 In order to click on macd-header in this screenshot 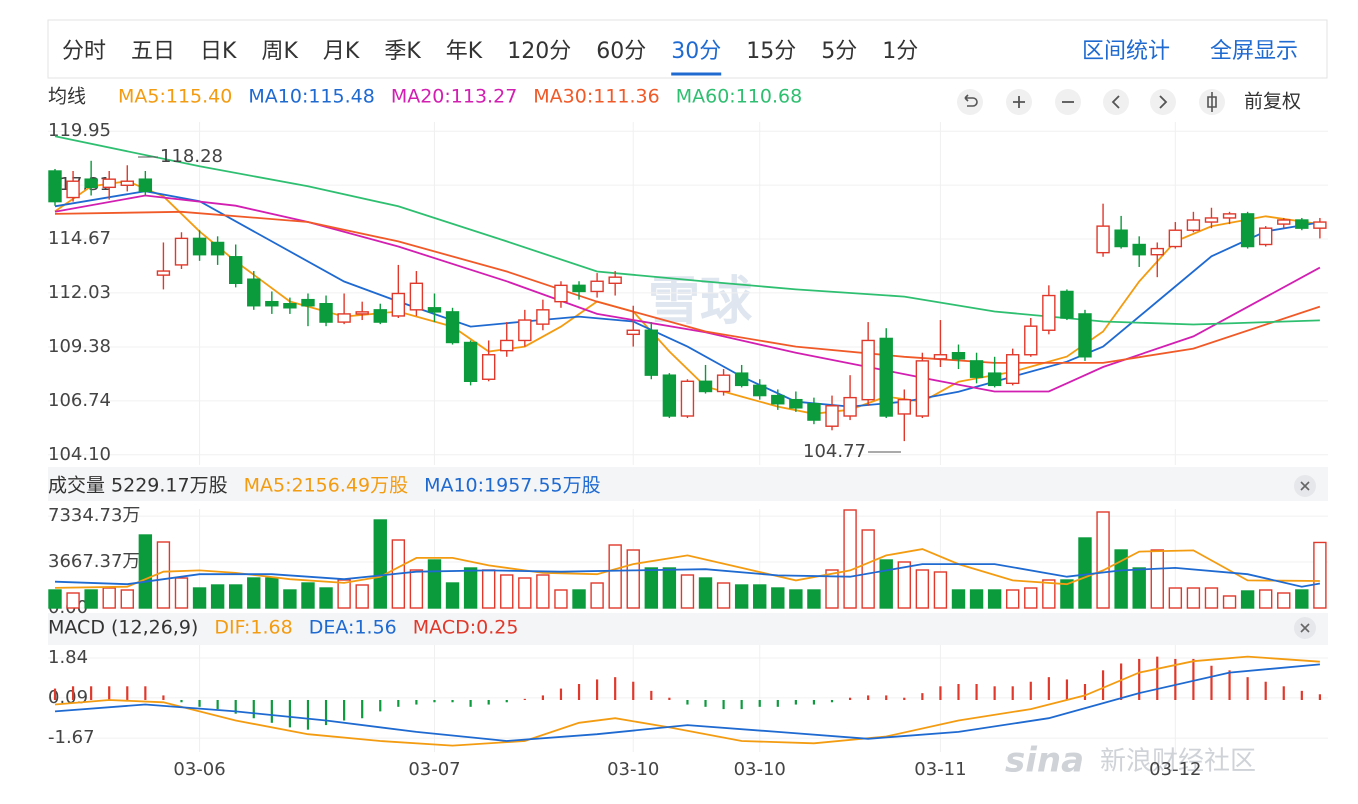, I will do `click(688, 629)`.